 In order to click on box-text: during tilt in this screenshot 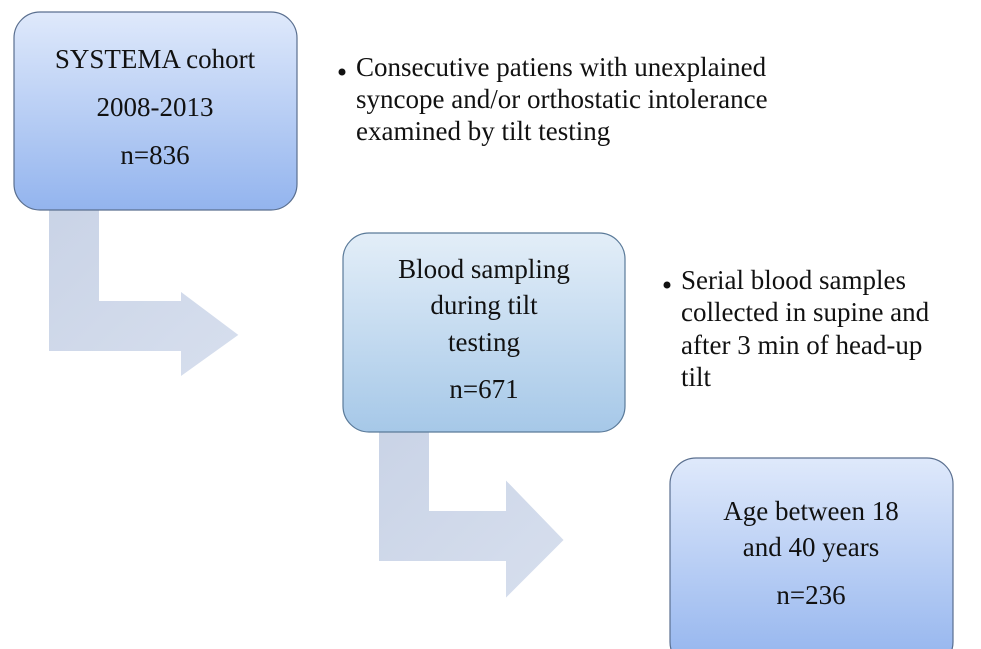, I will do `click(484, 305)`.